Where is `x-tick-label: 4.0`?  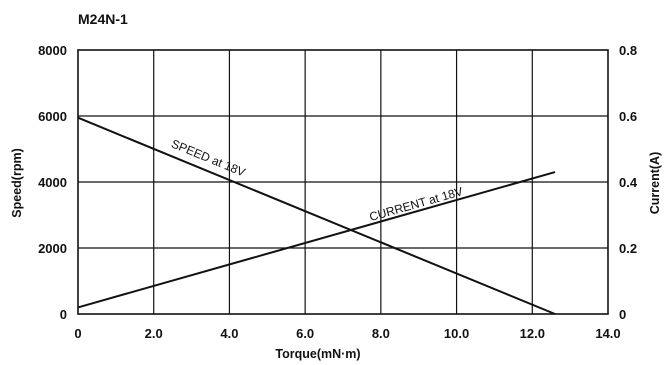
x-tick-label: 4.0 is located at coordinates (229, 333).